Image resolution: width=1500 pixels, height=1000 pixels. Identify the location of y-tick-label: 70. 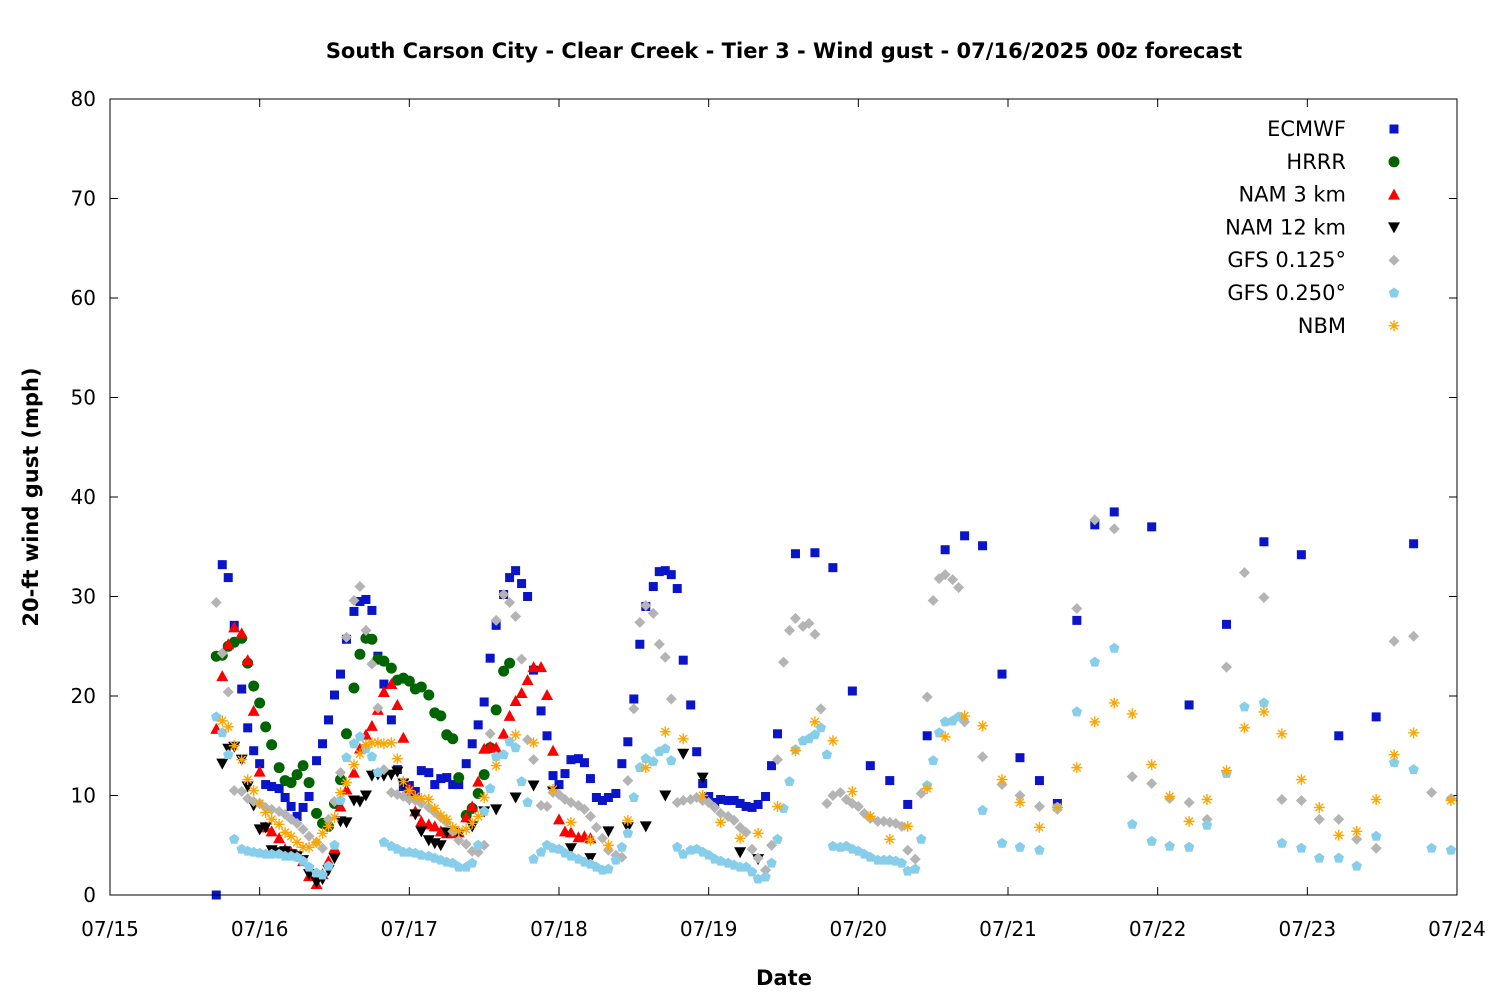
(83, 199).